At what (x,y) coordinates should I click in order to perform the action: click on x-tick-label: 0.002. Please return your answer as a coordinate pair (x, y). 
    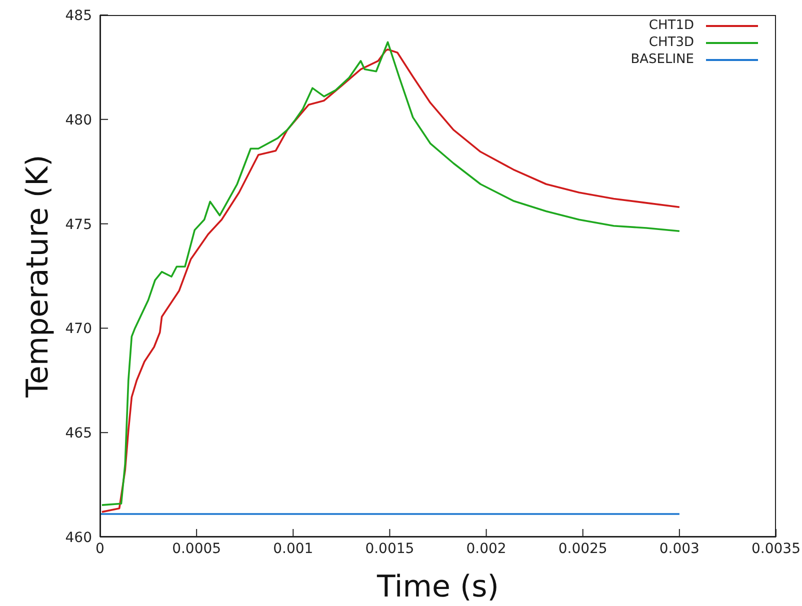
    Looking at the image, I should click on (486, 548).